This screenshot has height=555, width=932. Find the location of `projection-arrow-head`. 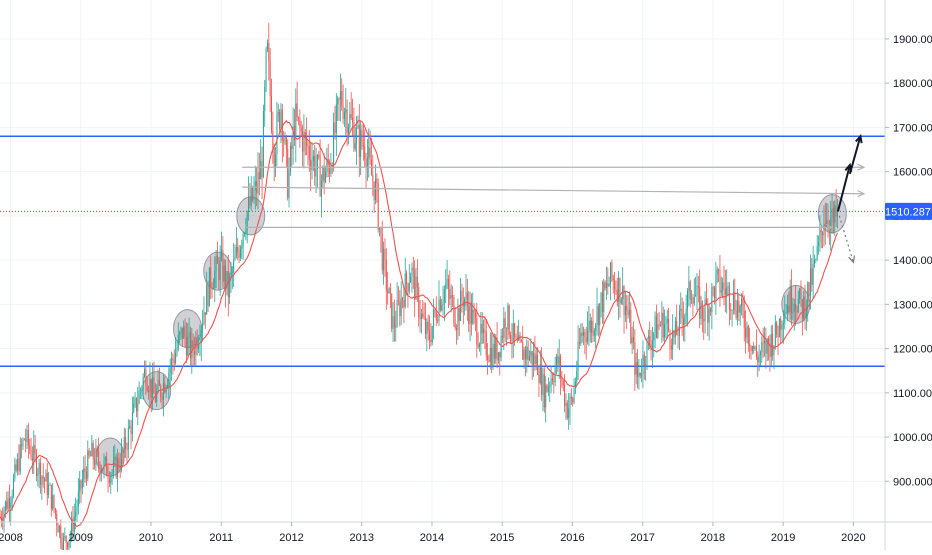

projection-arrow-head is located at coordinates (859, 139).